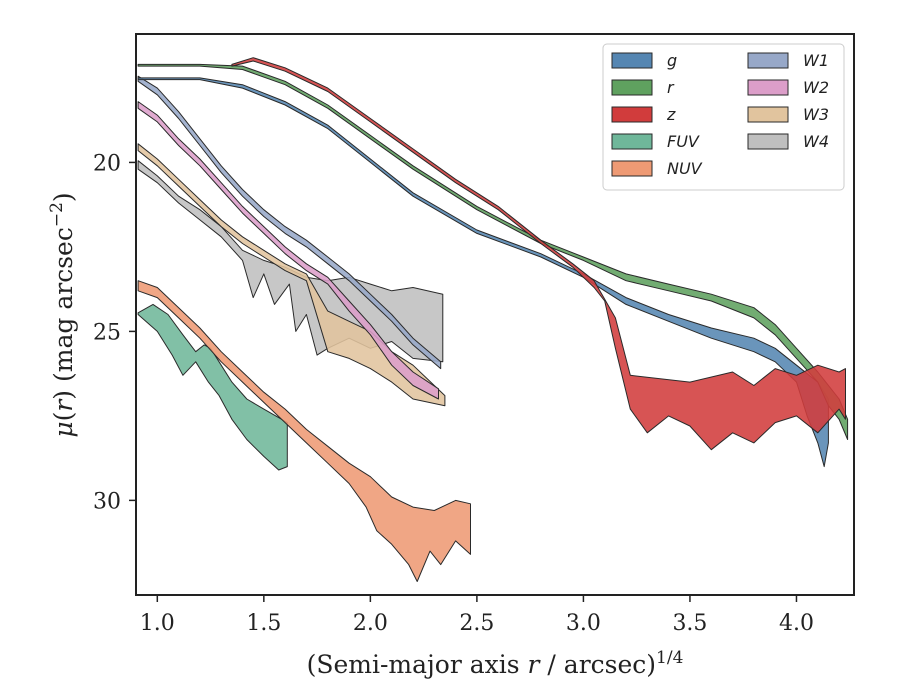 Image resolution: width=900 pixels, height=700 pixels. Describe the element at coordinates (672, 60) in the screenshot. I see `legend-label-g: g` at that location.